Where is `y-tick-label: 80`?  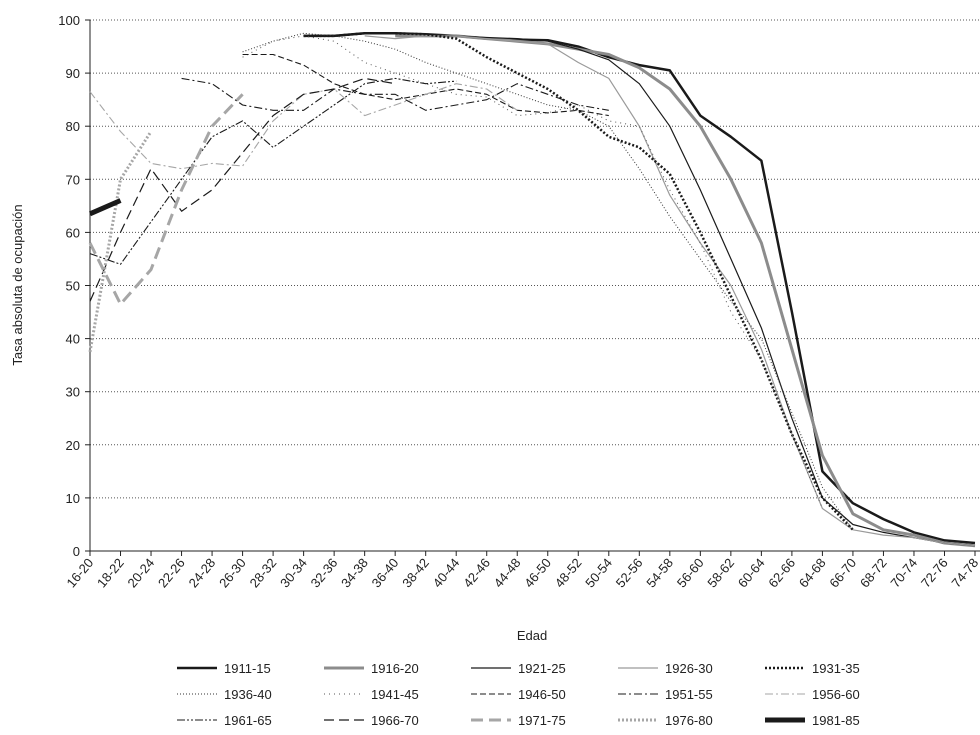
y-tick-label: 80 is located at coordinates (73, 126).